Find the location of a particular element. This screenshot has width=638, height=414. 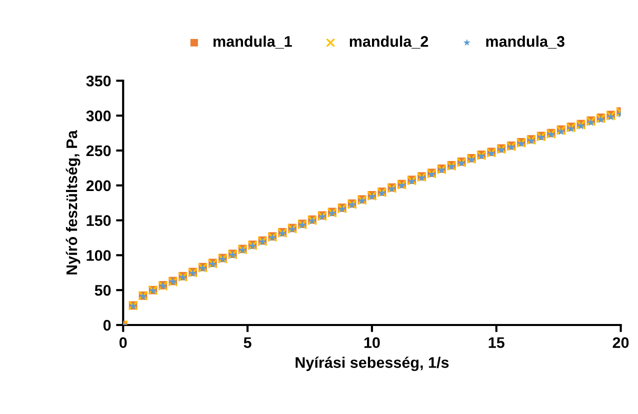

y-tick-label: 0 is located at coordinates (107, 325).